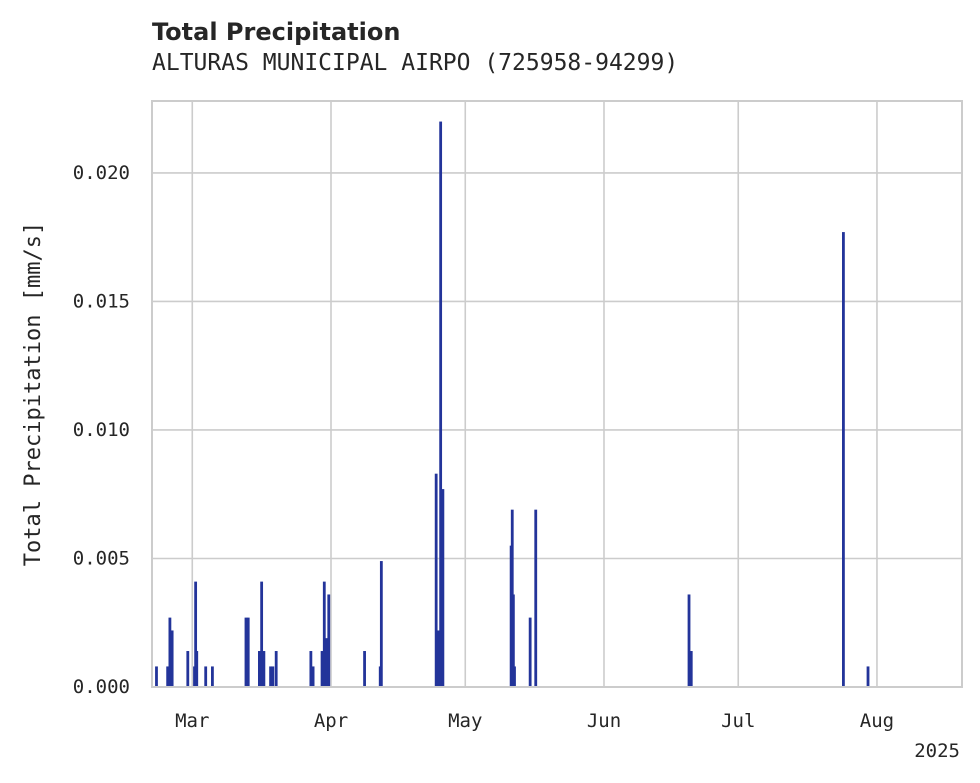  Describe the element at coordinates (101, 173) in the screenshot. I see `y-tick-label: 0.020` at that location.